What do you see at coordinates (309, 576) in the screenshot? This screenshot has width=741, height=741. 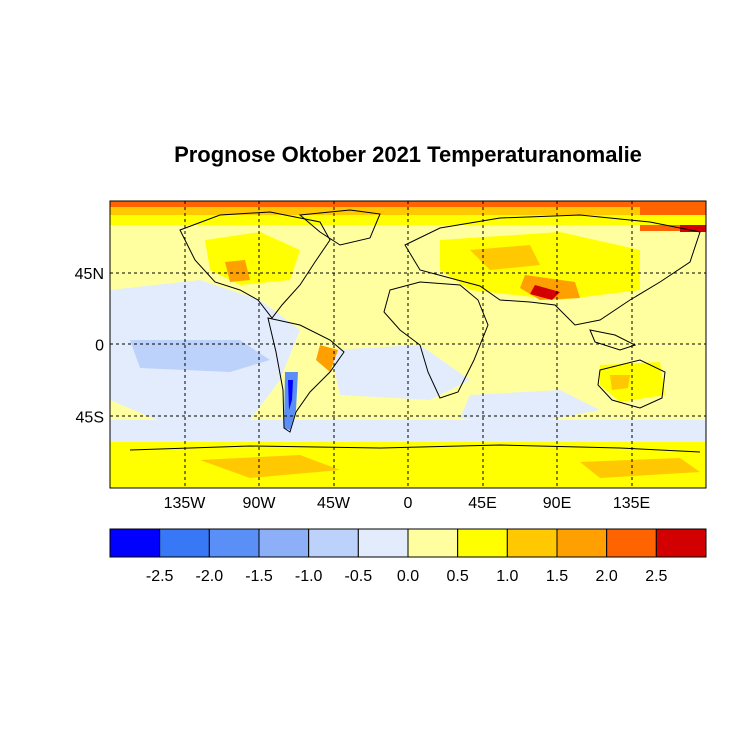 I see `colorbar-label: -1.0` at bounding box center [309, 576].